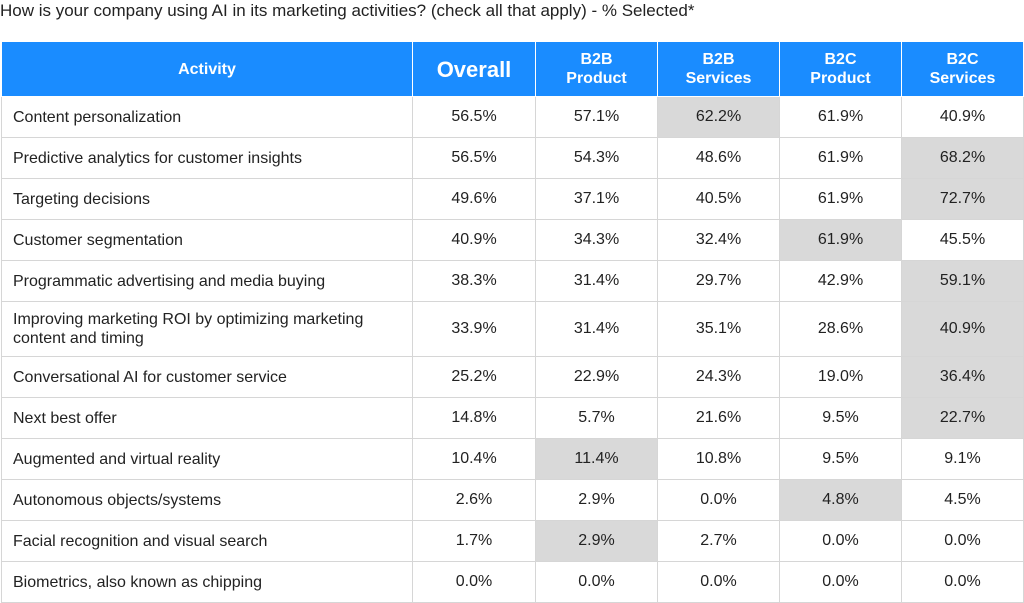 This screenshot has height=603, width=1024. What do you see at coordinates (962, 377) in the screenshot?
I see `value-cell-b2c-services: 36.4%` at bounding box center [962, 377].